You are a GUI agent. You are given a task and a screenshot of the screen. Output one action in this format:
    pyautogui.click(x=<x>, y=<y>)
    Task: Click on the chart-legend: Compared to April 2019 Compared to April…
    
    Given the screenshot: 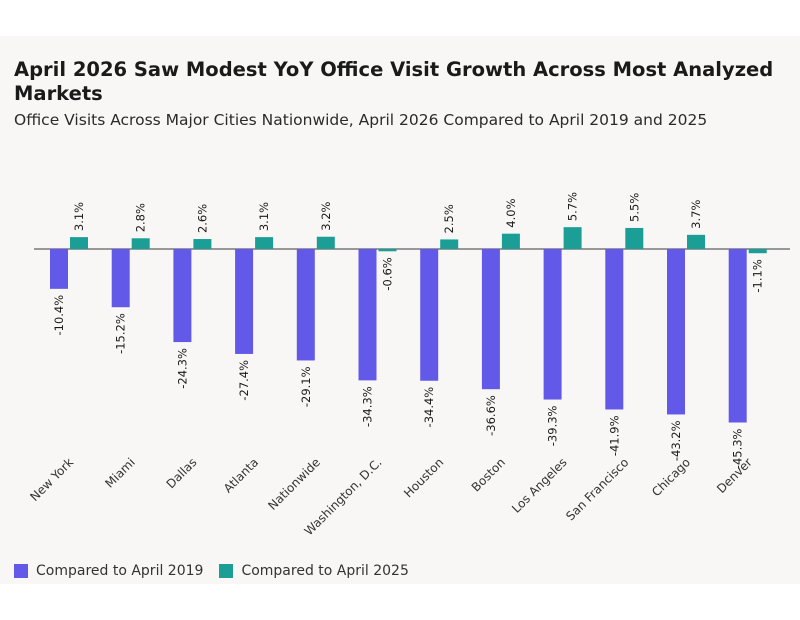 What is the action you would take?
    pyautogui.click(x=219, y=571)
    